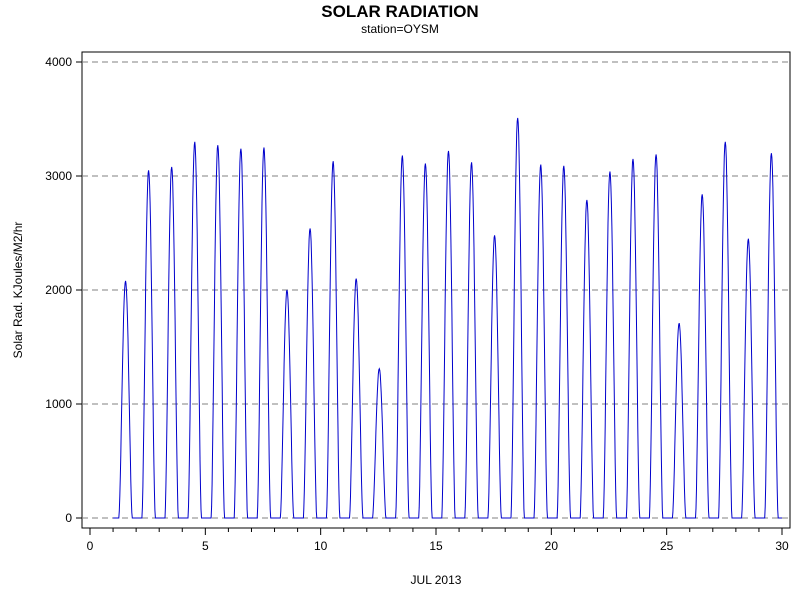  Describe the element at coordinates (58, 404) in the screenshot. I see `y-tick-label: 1000` at that location.